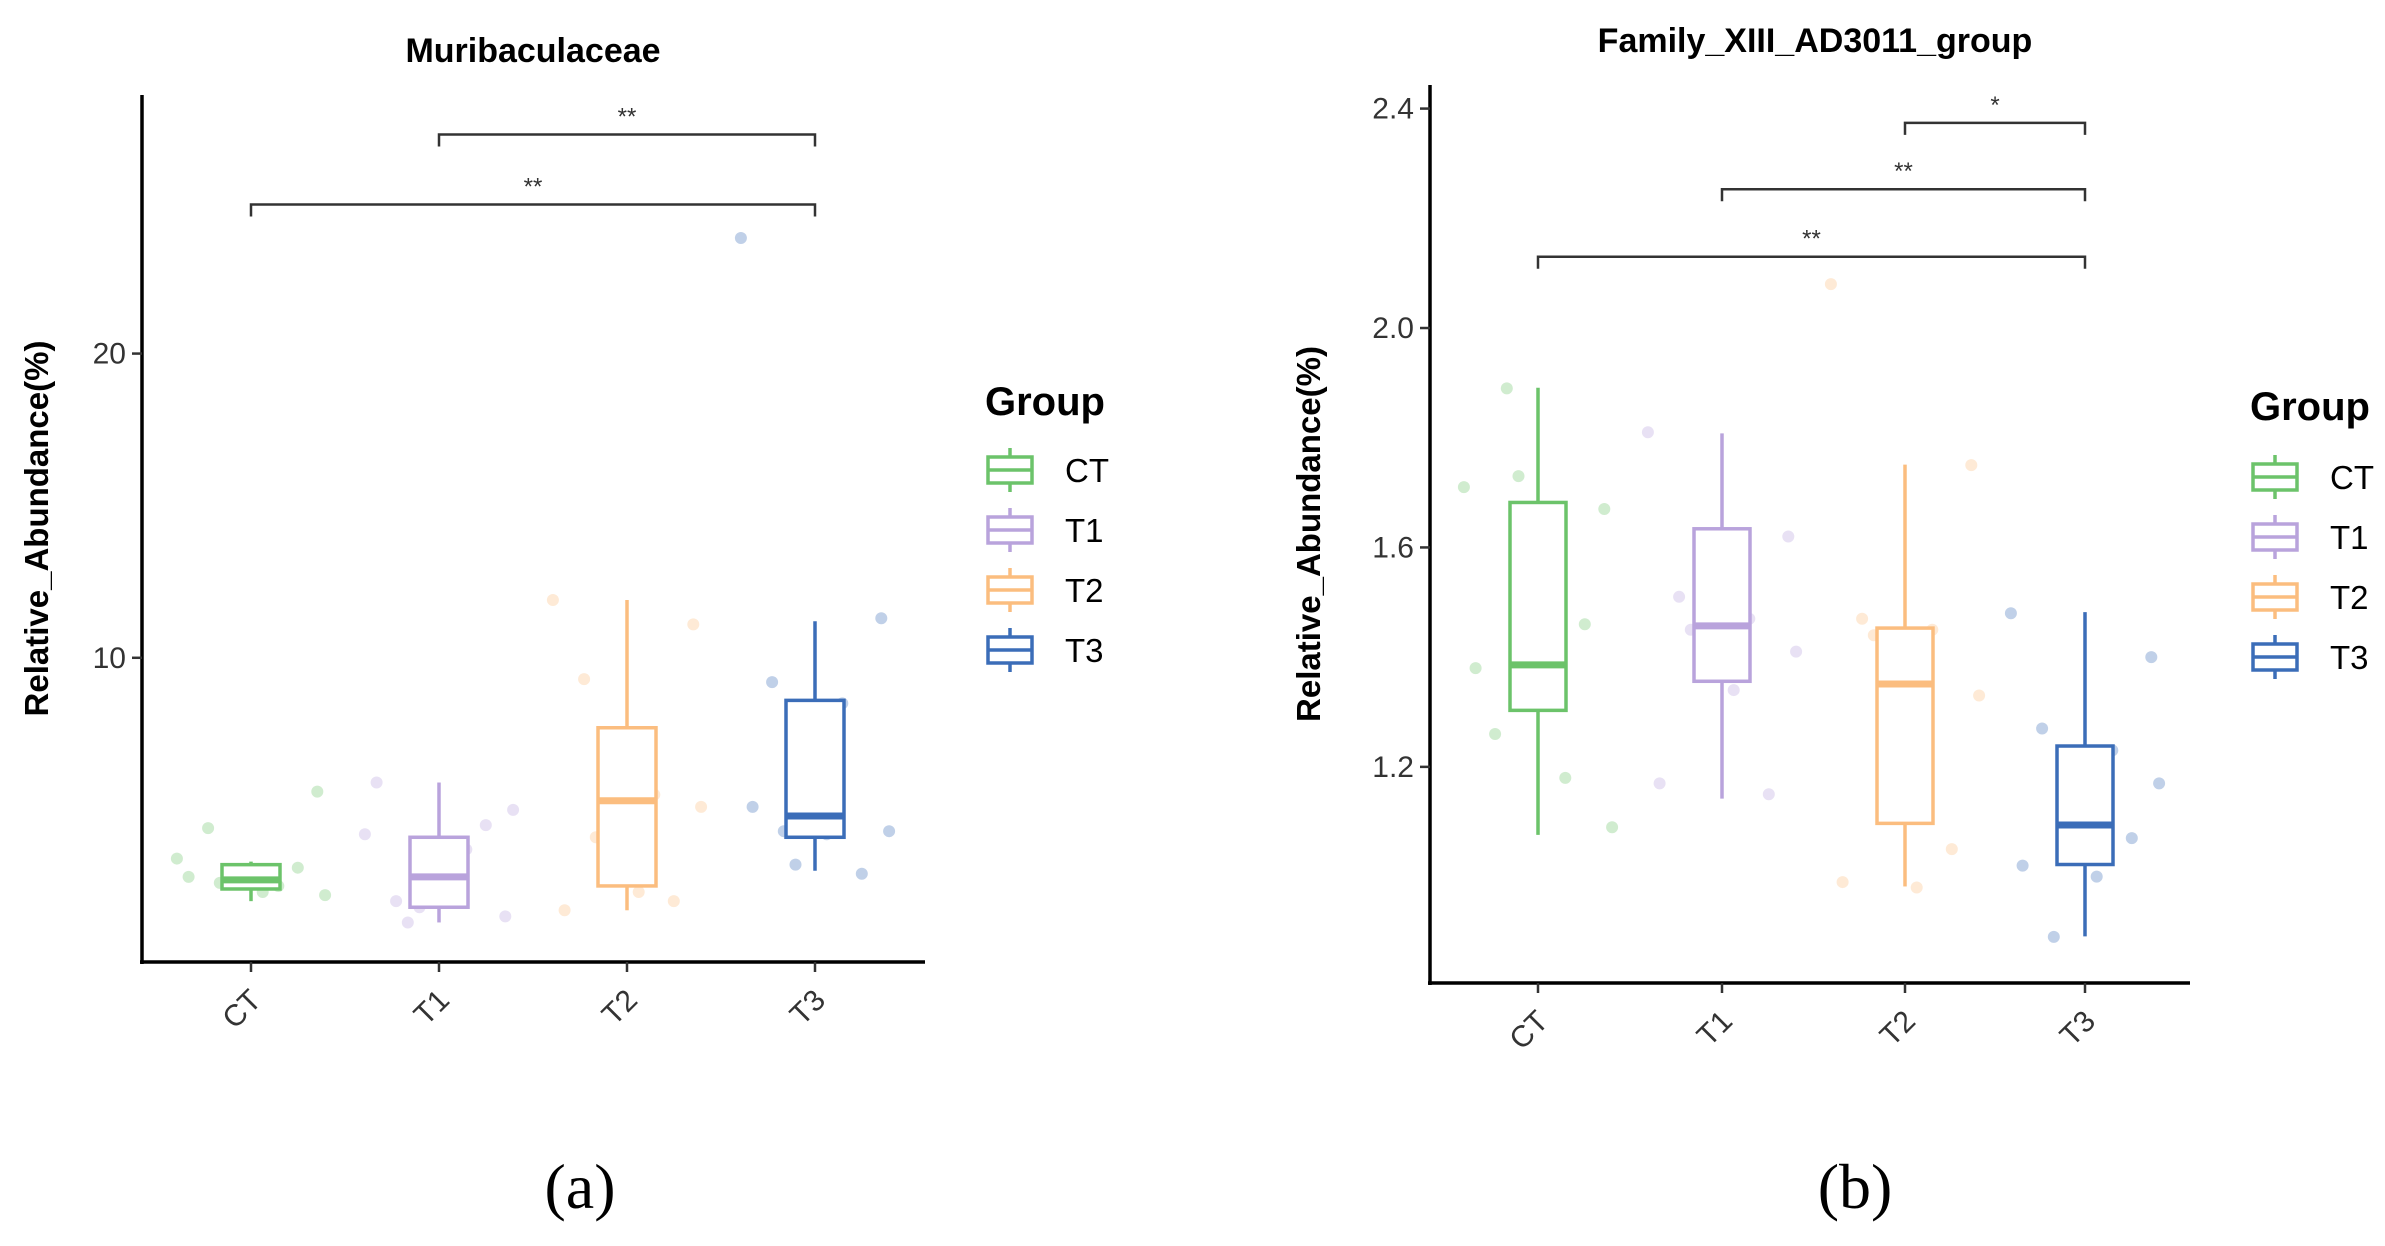  Describe the element at coordinates (1855, 1186) in the screenshot. I see `panel-label: (b)` at that location.